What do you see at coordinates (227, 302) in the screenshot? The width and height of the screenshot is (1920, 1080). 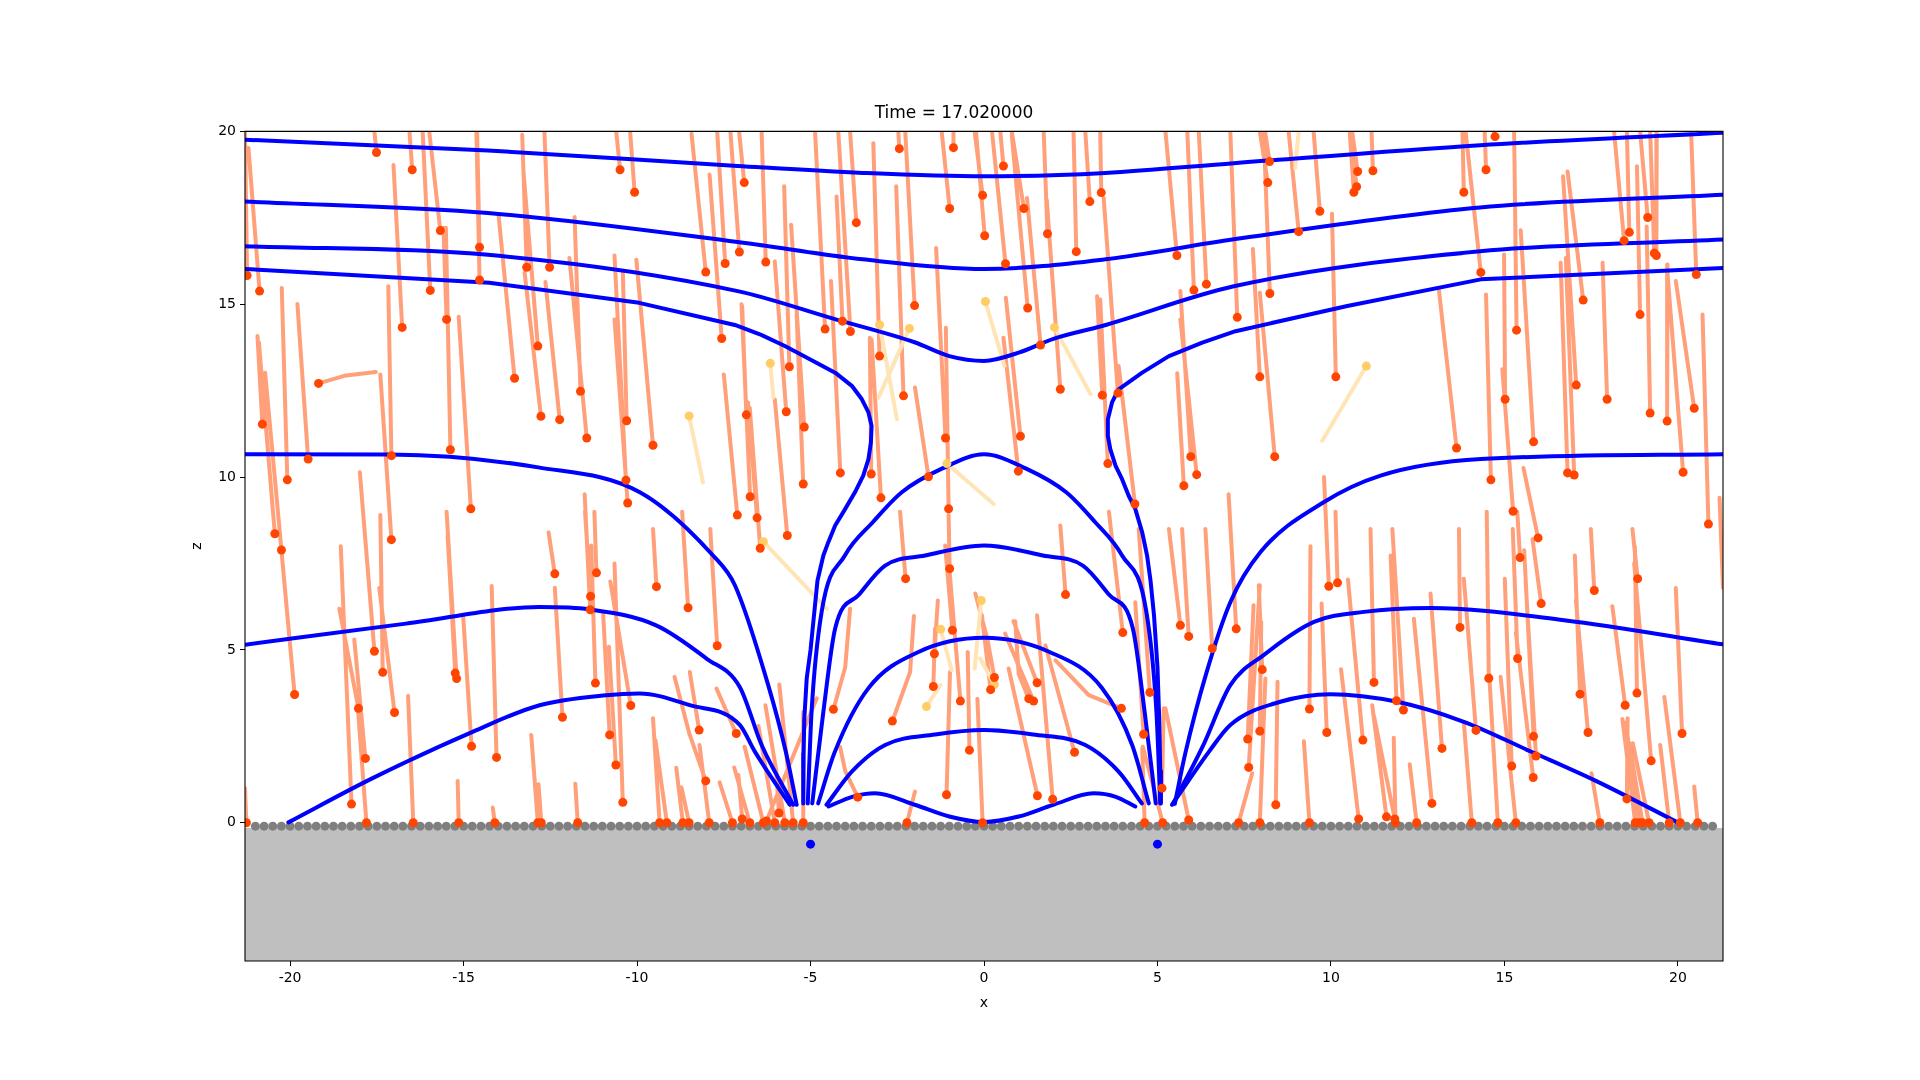 I see `y-tick-label: 15` at bounding box center [227, 302].